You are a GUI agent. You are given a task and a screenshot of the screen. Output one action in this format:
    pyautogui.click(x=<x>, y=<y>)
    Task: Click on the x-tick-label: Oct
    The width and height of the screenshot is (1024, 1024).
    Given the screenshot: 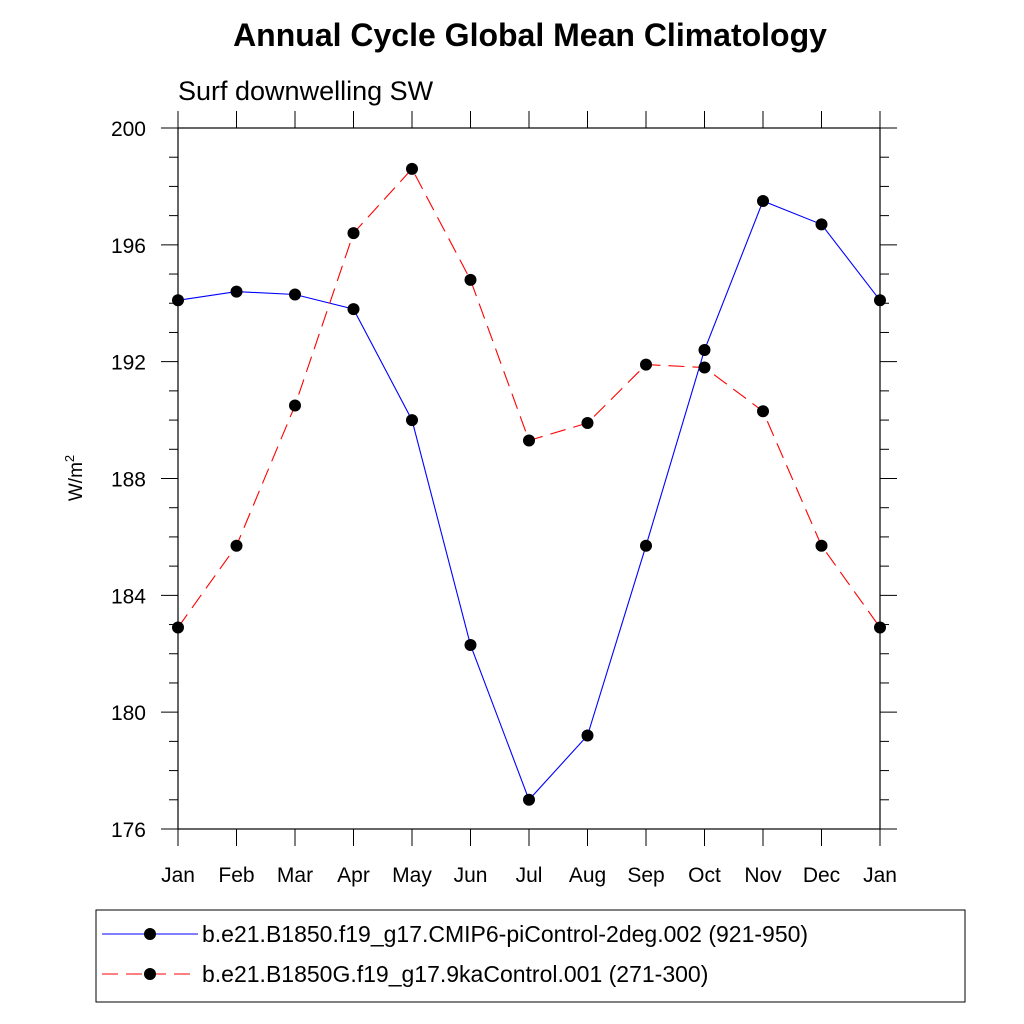 What is the action you would take?
    pyautogui.click(x=704, y=875)
    